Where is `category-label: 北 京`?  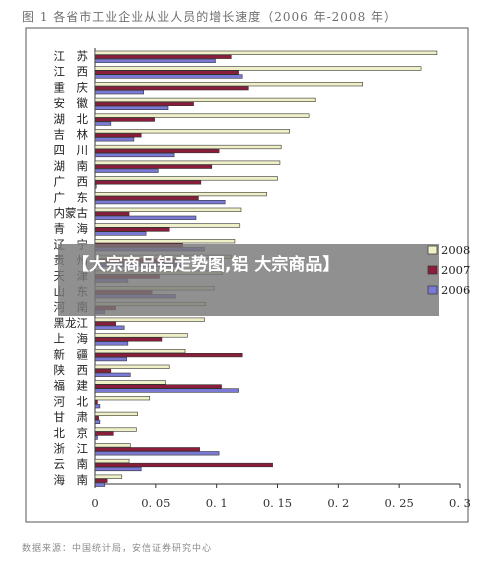
category-label: 北 京 is located at coordinates (71, 433).